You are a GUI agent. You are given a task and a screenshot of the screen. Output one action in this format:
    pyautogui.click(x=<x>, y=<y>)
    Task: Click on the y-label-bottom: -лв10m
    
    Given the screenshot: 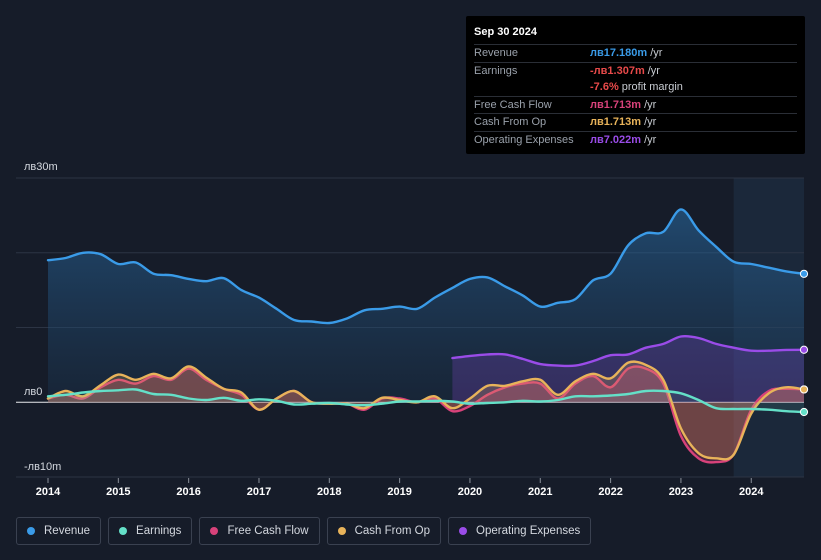 What is the action you would take?
    pyautogui.click(x=42, y=467)
    